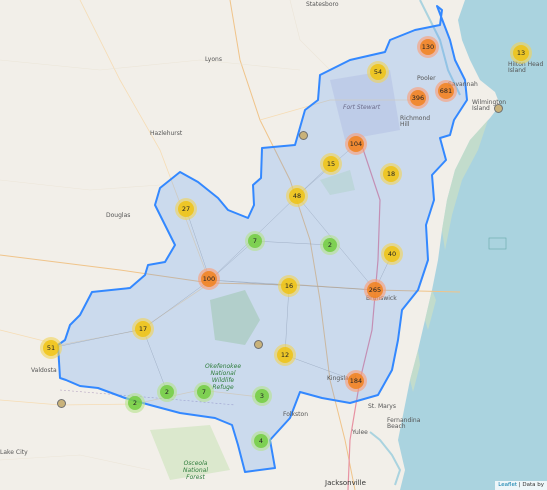 This screenshot has width=547, height=490. What do you see at coordinates (497, 243) in the screenshot?
I see `offshore-box` at bounding box center [497, 243].